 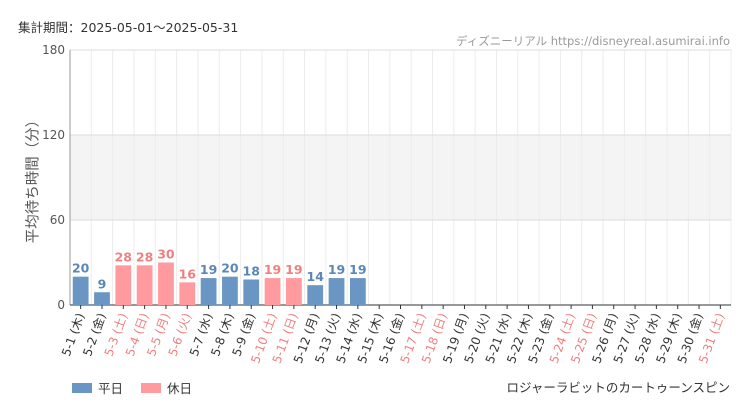 I want to click on legend-swatch-weekday, so click(x=82, y=387).